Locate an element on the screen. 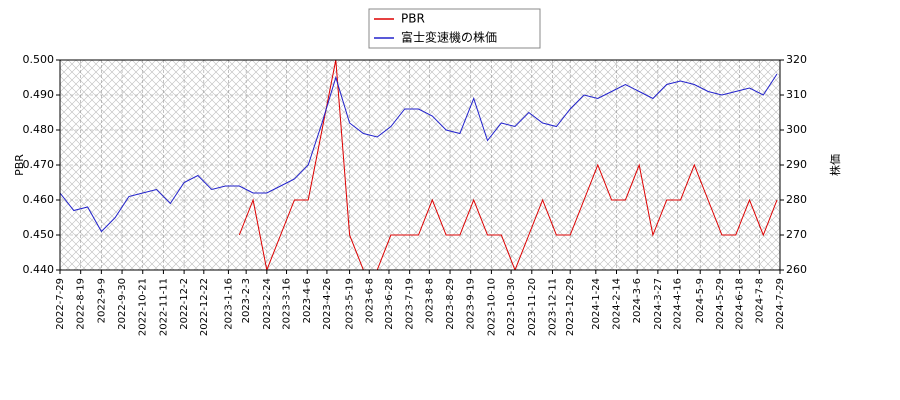 The width and height of the screenshot is (900, 400). x-tick-label: 2023-6-8 is located at coordinates (369, 300).